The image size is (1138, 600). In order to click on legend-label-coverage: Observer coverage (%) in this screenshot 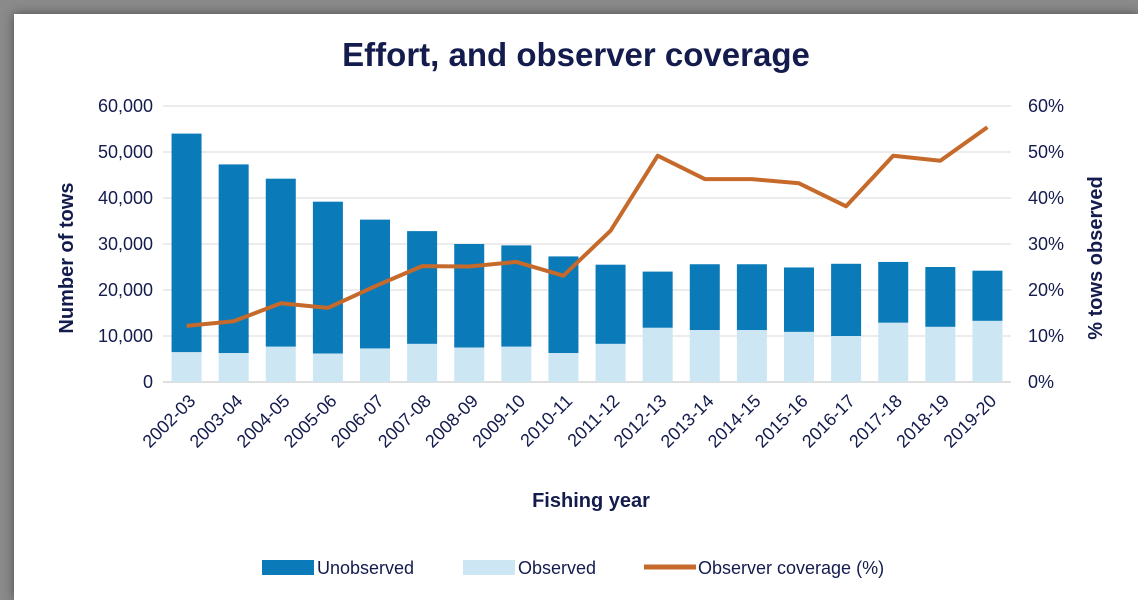, I will do `click(791, 568)`.